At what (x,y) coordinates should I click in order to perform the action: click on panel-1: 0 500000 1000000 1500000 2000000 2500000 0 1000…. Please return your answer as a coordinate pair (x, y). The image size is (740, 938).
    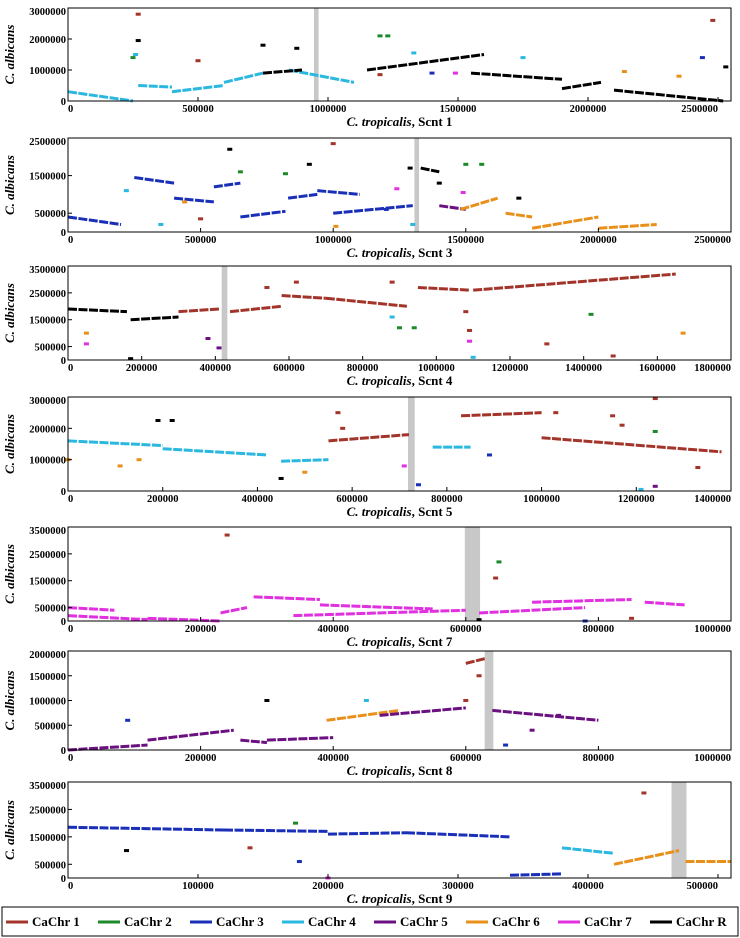
    Looking at the image, I should click on (367, 68).